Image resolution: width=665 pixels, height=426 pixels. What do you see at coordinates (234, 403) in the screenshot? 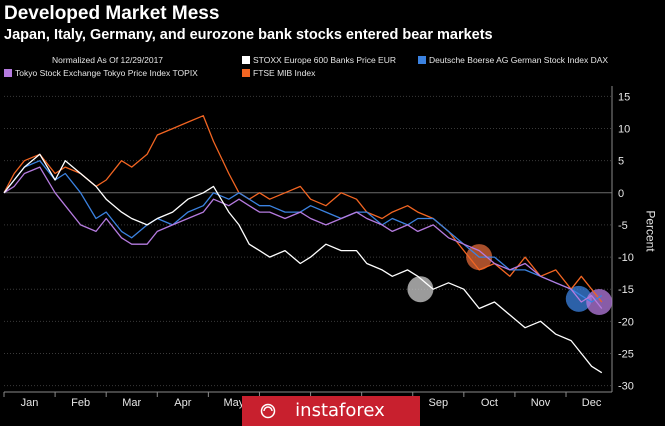
I see `x-tick-label: May` at bounding box center [234, 403].